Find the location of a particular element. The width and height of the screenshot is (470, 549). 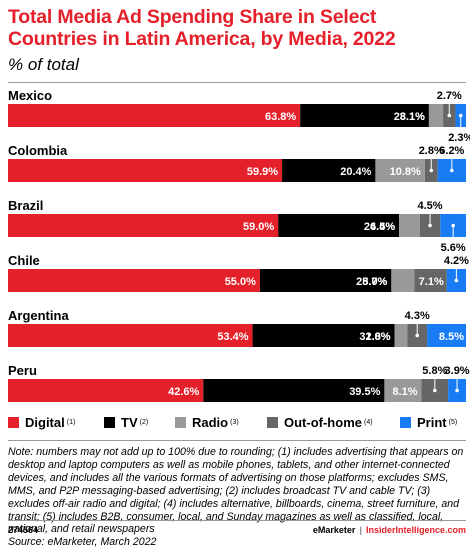

bar-brazil-digital is located at coordinates (143, 225).